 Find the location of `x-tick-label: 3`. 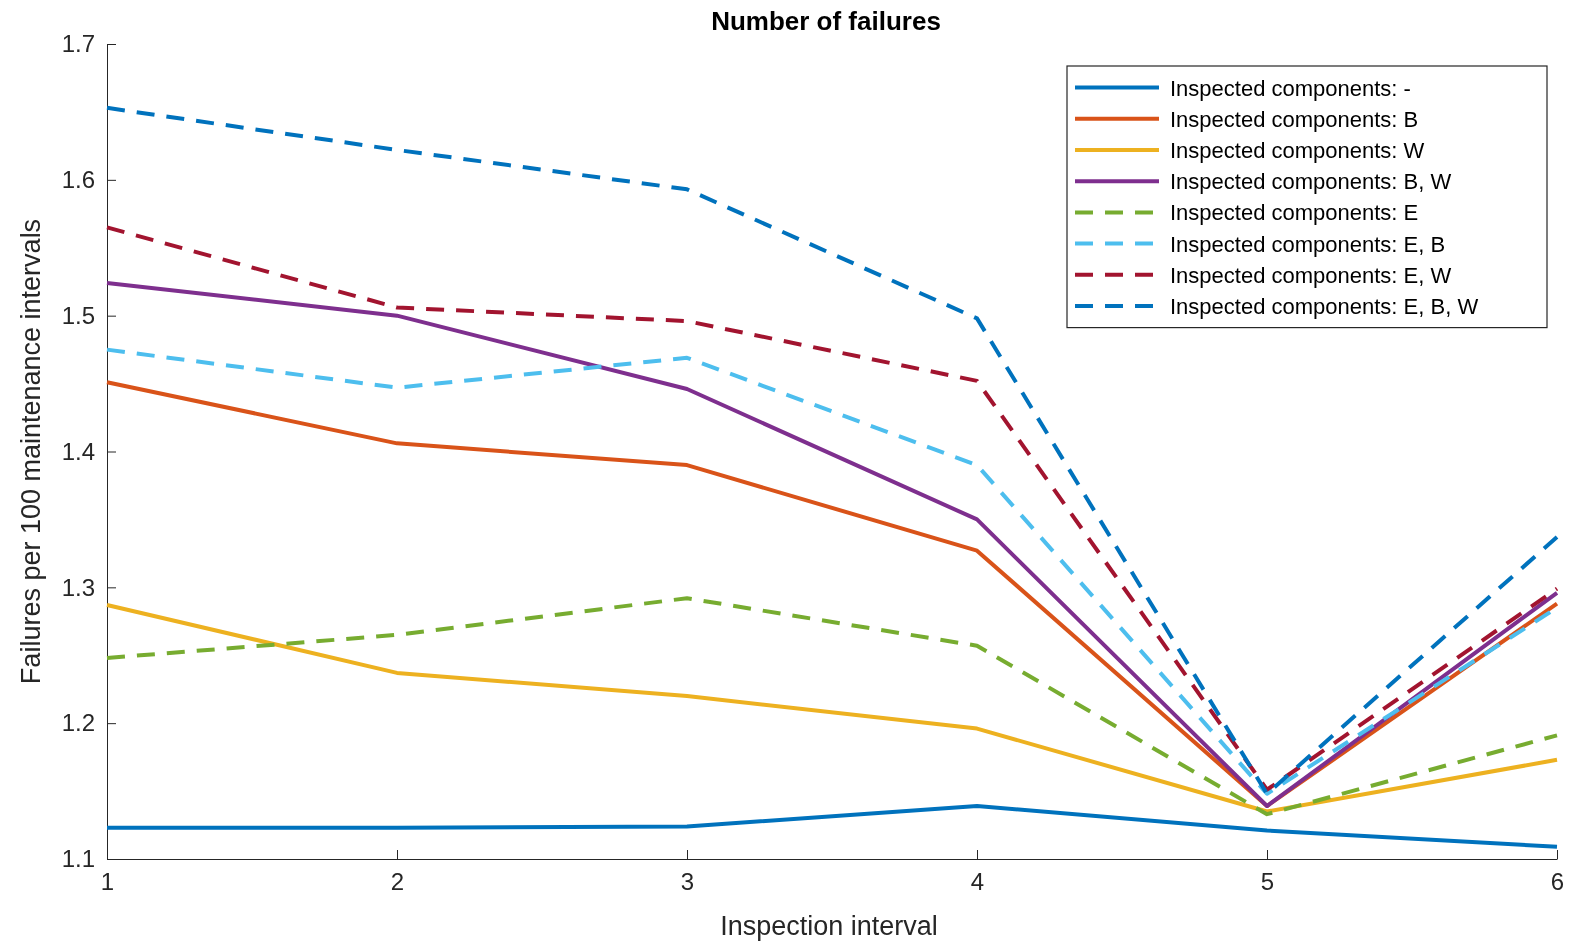

x-tick-label: 3 is located at coordinates (687, 882).